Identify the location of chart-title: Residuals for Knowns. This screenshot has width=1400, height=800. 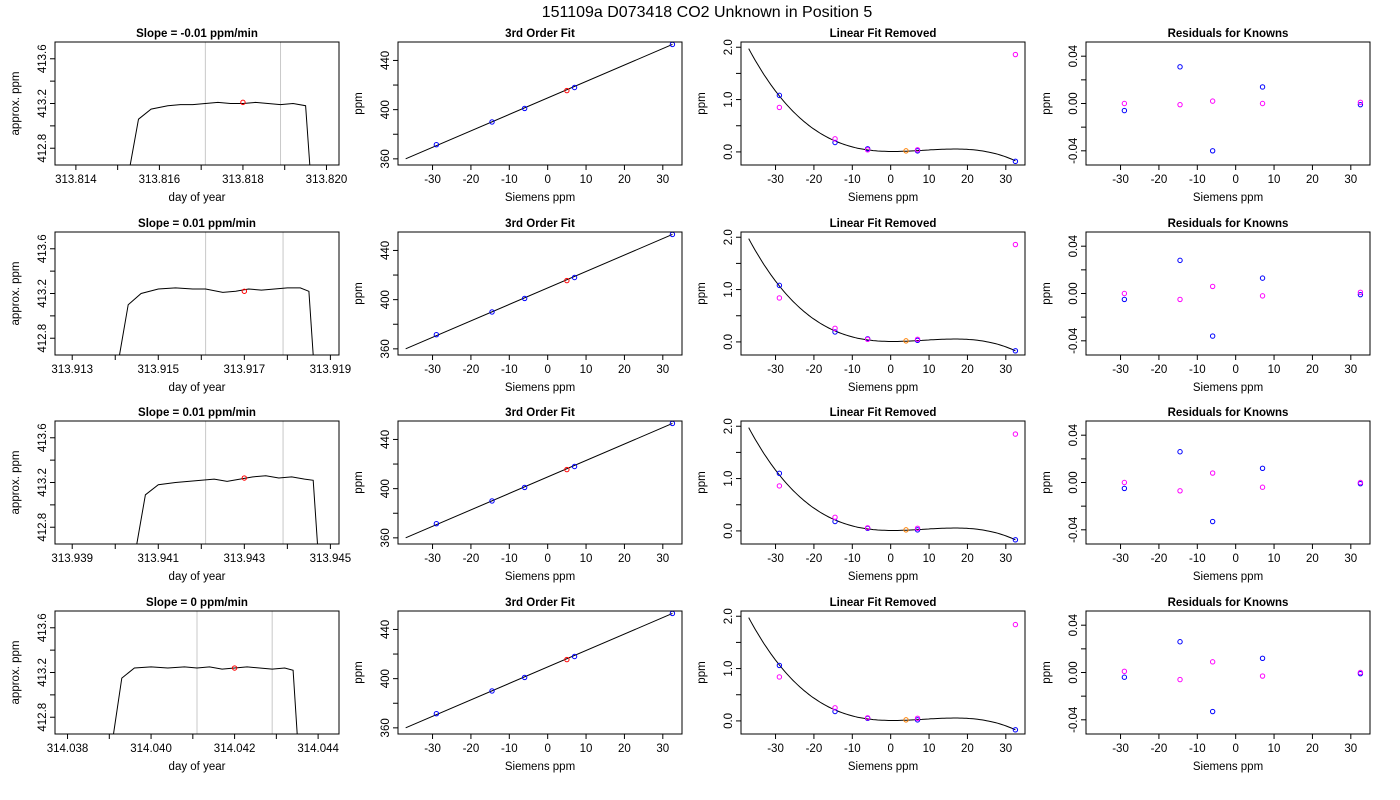
(1228, 224).